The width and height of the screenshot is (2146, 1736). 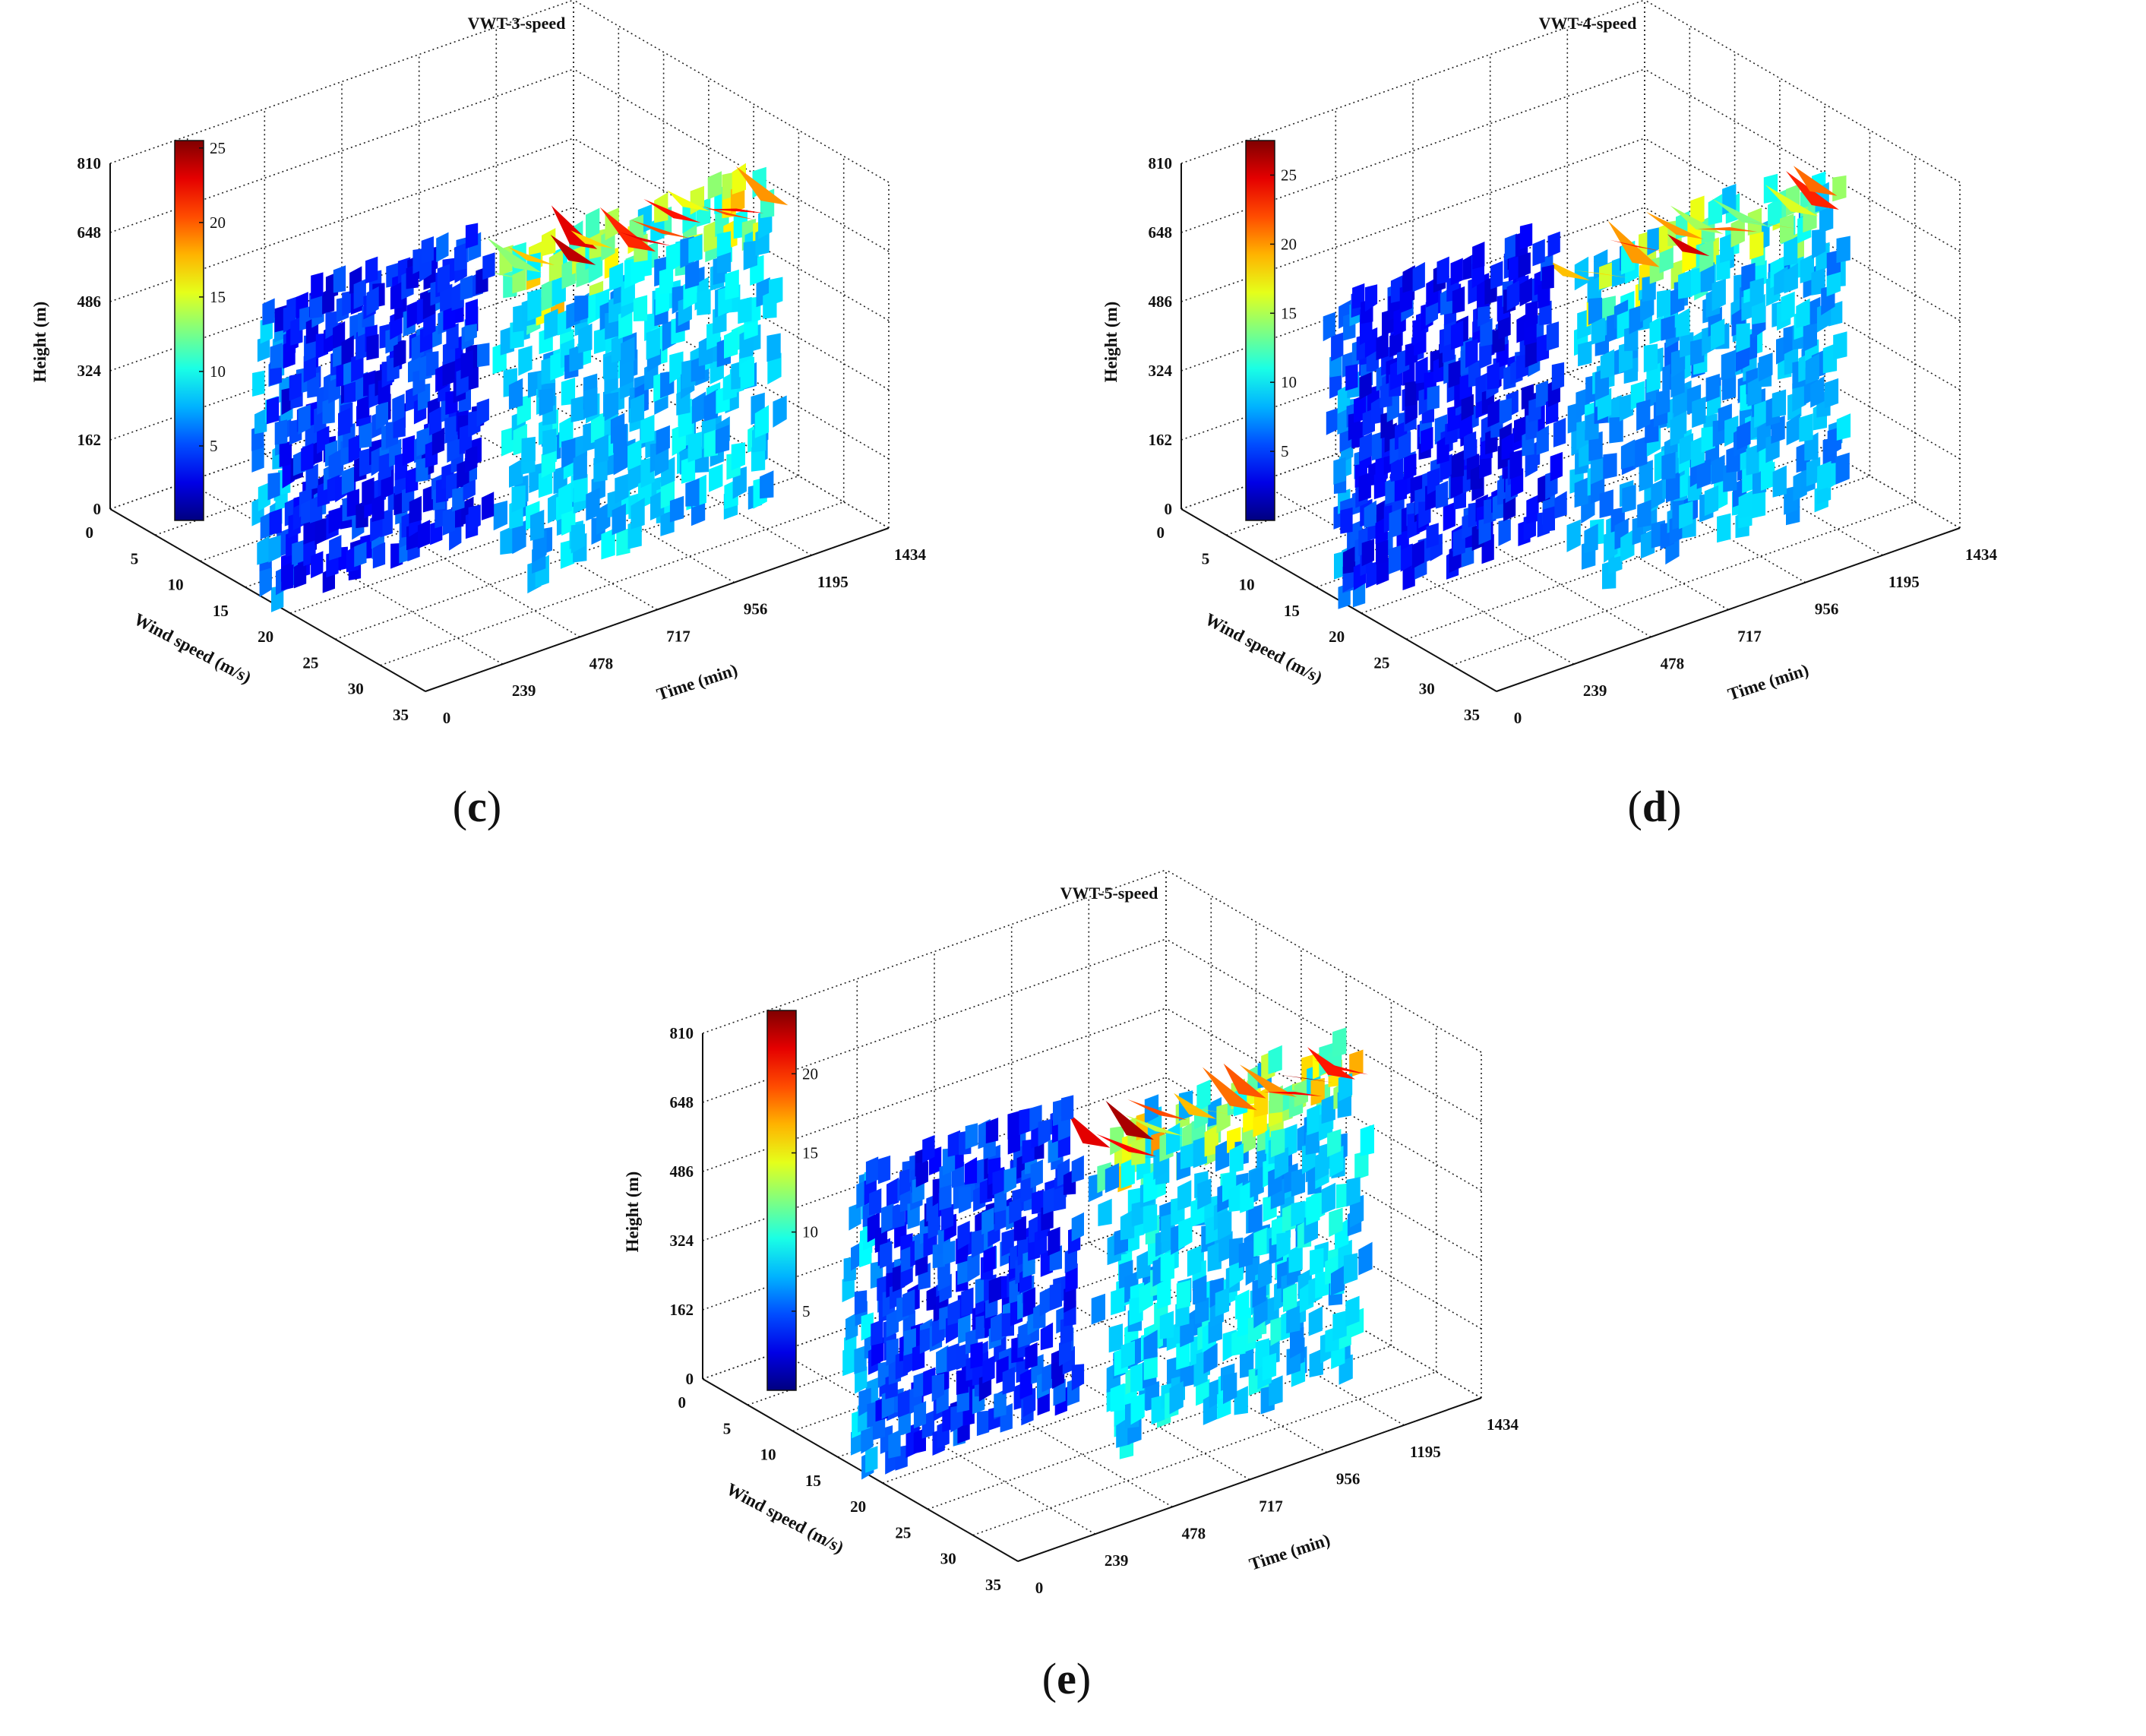 What do you see at coordinates (1289, 1552) in the screenshot?
I see `time-axis-label: Time (min)` at bounding box center [1289, 1552].